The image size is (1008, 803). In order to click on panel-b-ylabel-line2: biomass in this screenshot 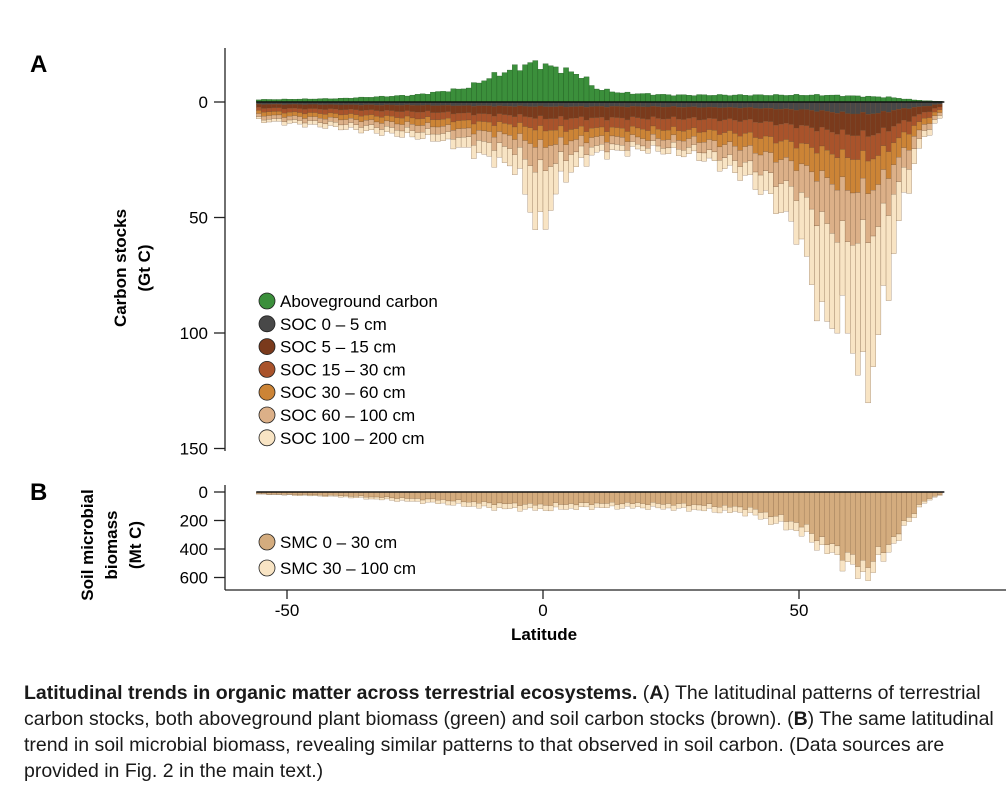, I will do `click(111, 545)`.